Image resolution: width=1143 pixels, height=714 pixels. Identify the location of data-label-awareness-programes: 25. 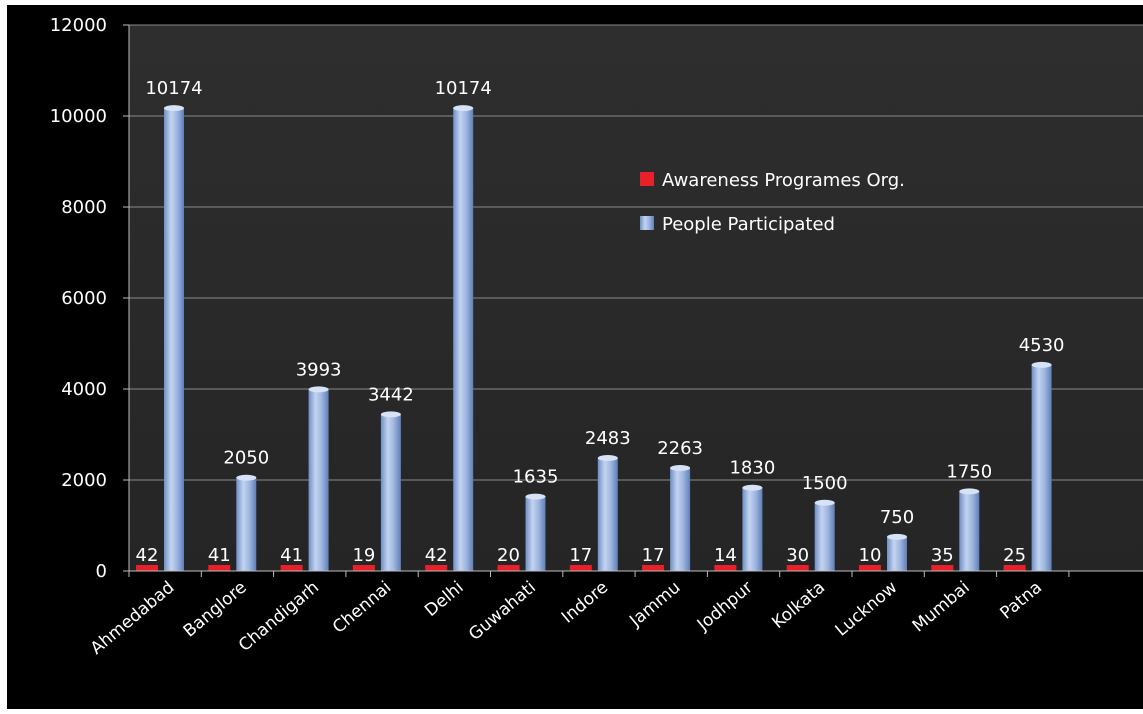
(1014, 555).